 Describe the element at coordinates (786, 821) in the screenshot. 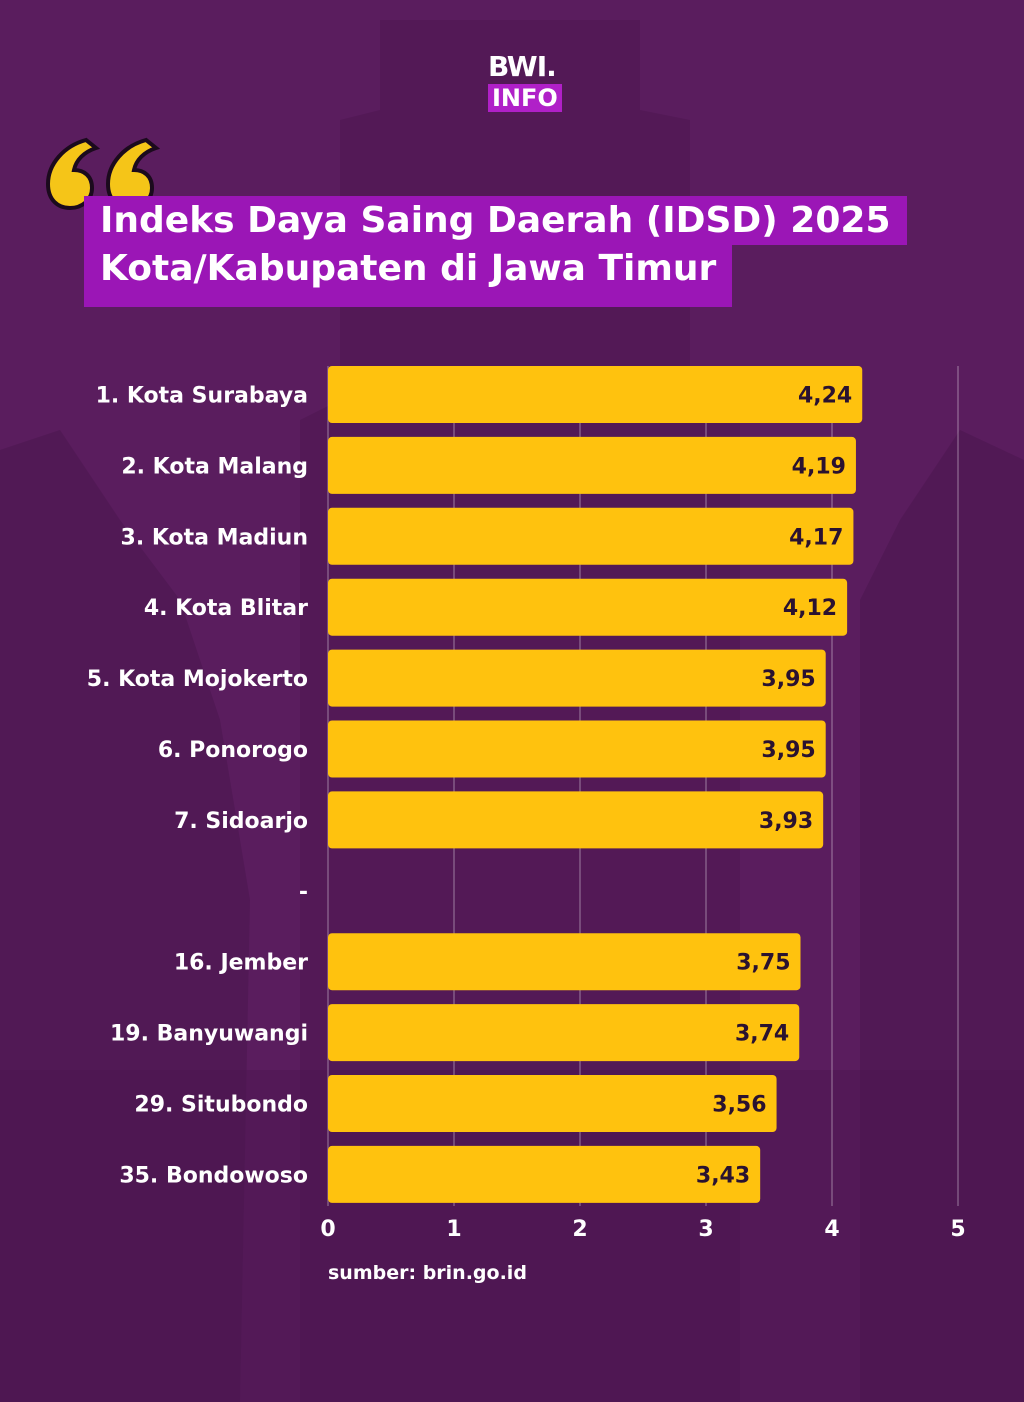

I see `value-label: 3,93` at that location.